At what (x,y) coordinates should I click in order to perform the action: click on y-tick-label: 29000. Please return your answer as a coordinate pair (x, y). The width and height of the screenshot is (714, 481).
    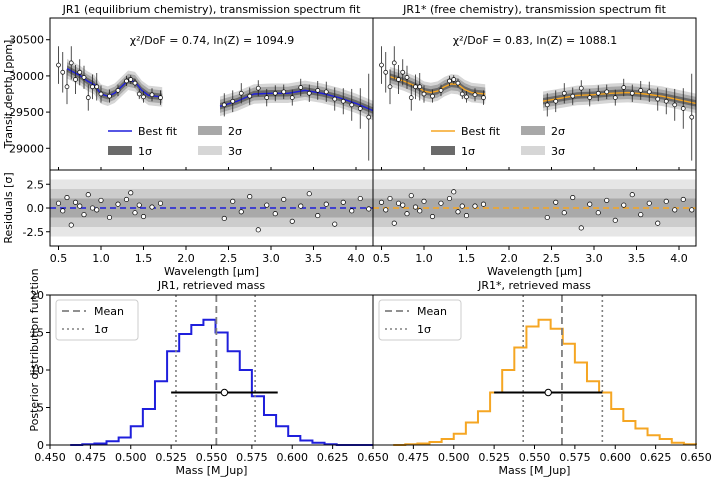
    Looking at the image, I should click on (26, 148).